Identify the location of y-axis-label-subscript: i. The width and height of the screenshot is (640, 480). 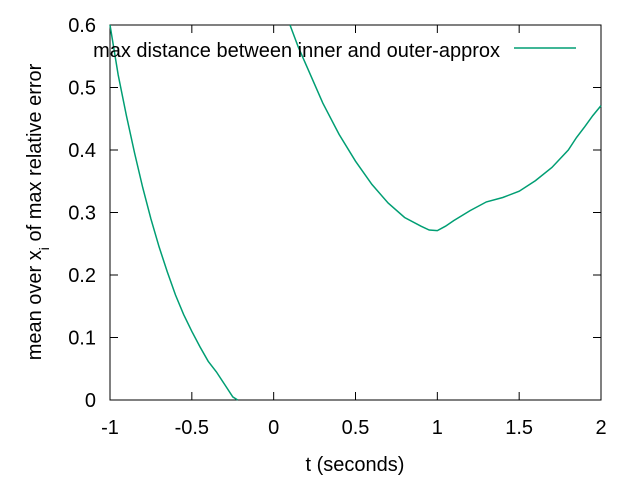
(44, 248).